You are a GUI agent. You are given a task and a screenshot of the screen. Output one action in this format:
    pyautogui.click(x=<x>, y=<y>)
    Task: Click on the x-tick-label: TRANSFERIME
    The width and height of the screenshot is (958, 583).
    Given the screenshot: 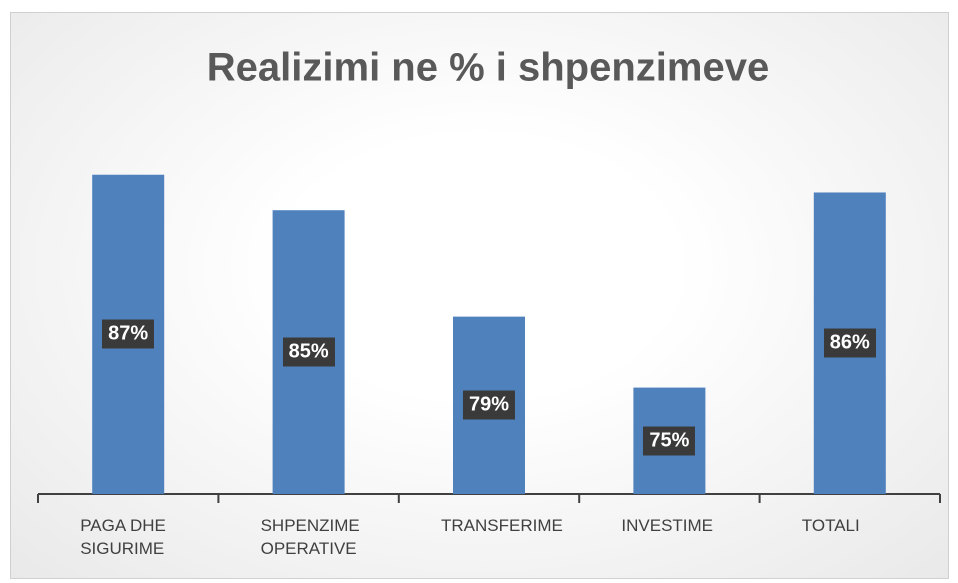 What is the action you would take?
    pyautogui.click(x=502, y=525)
    